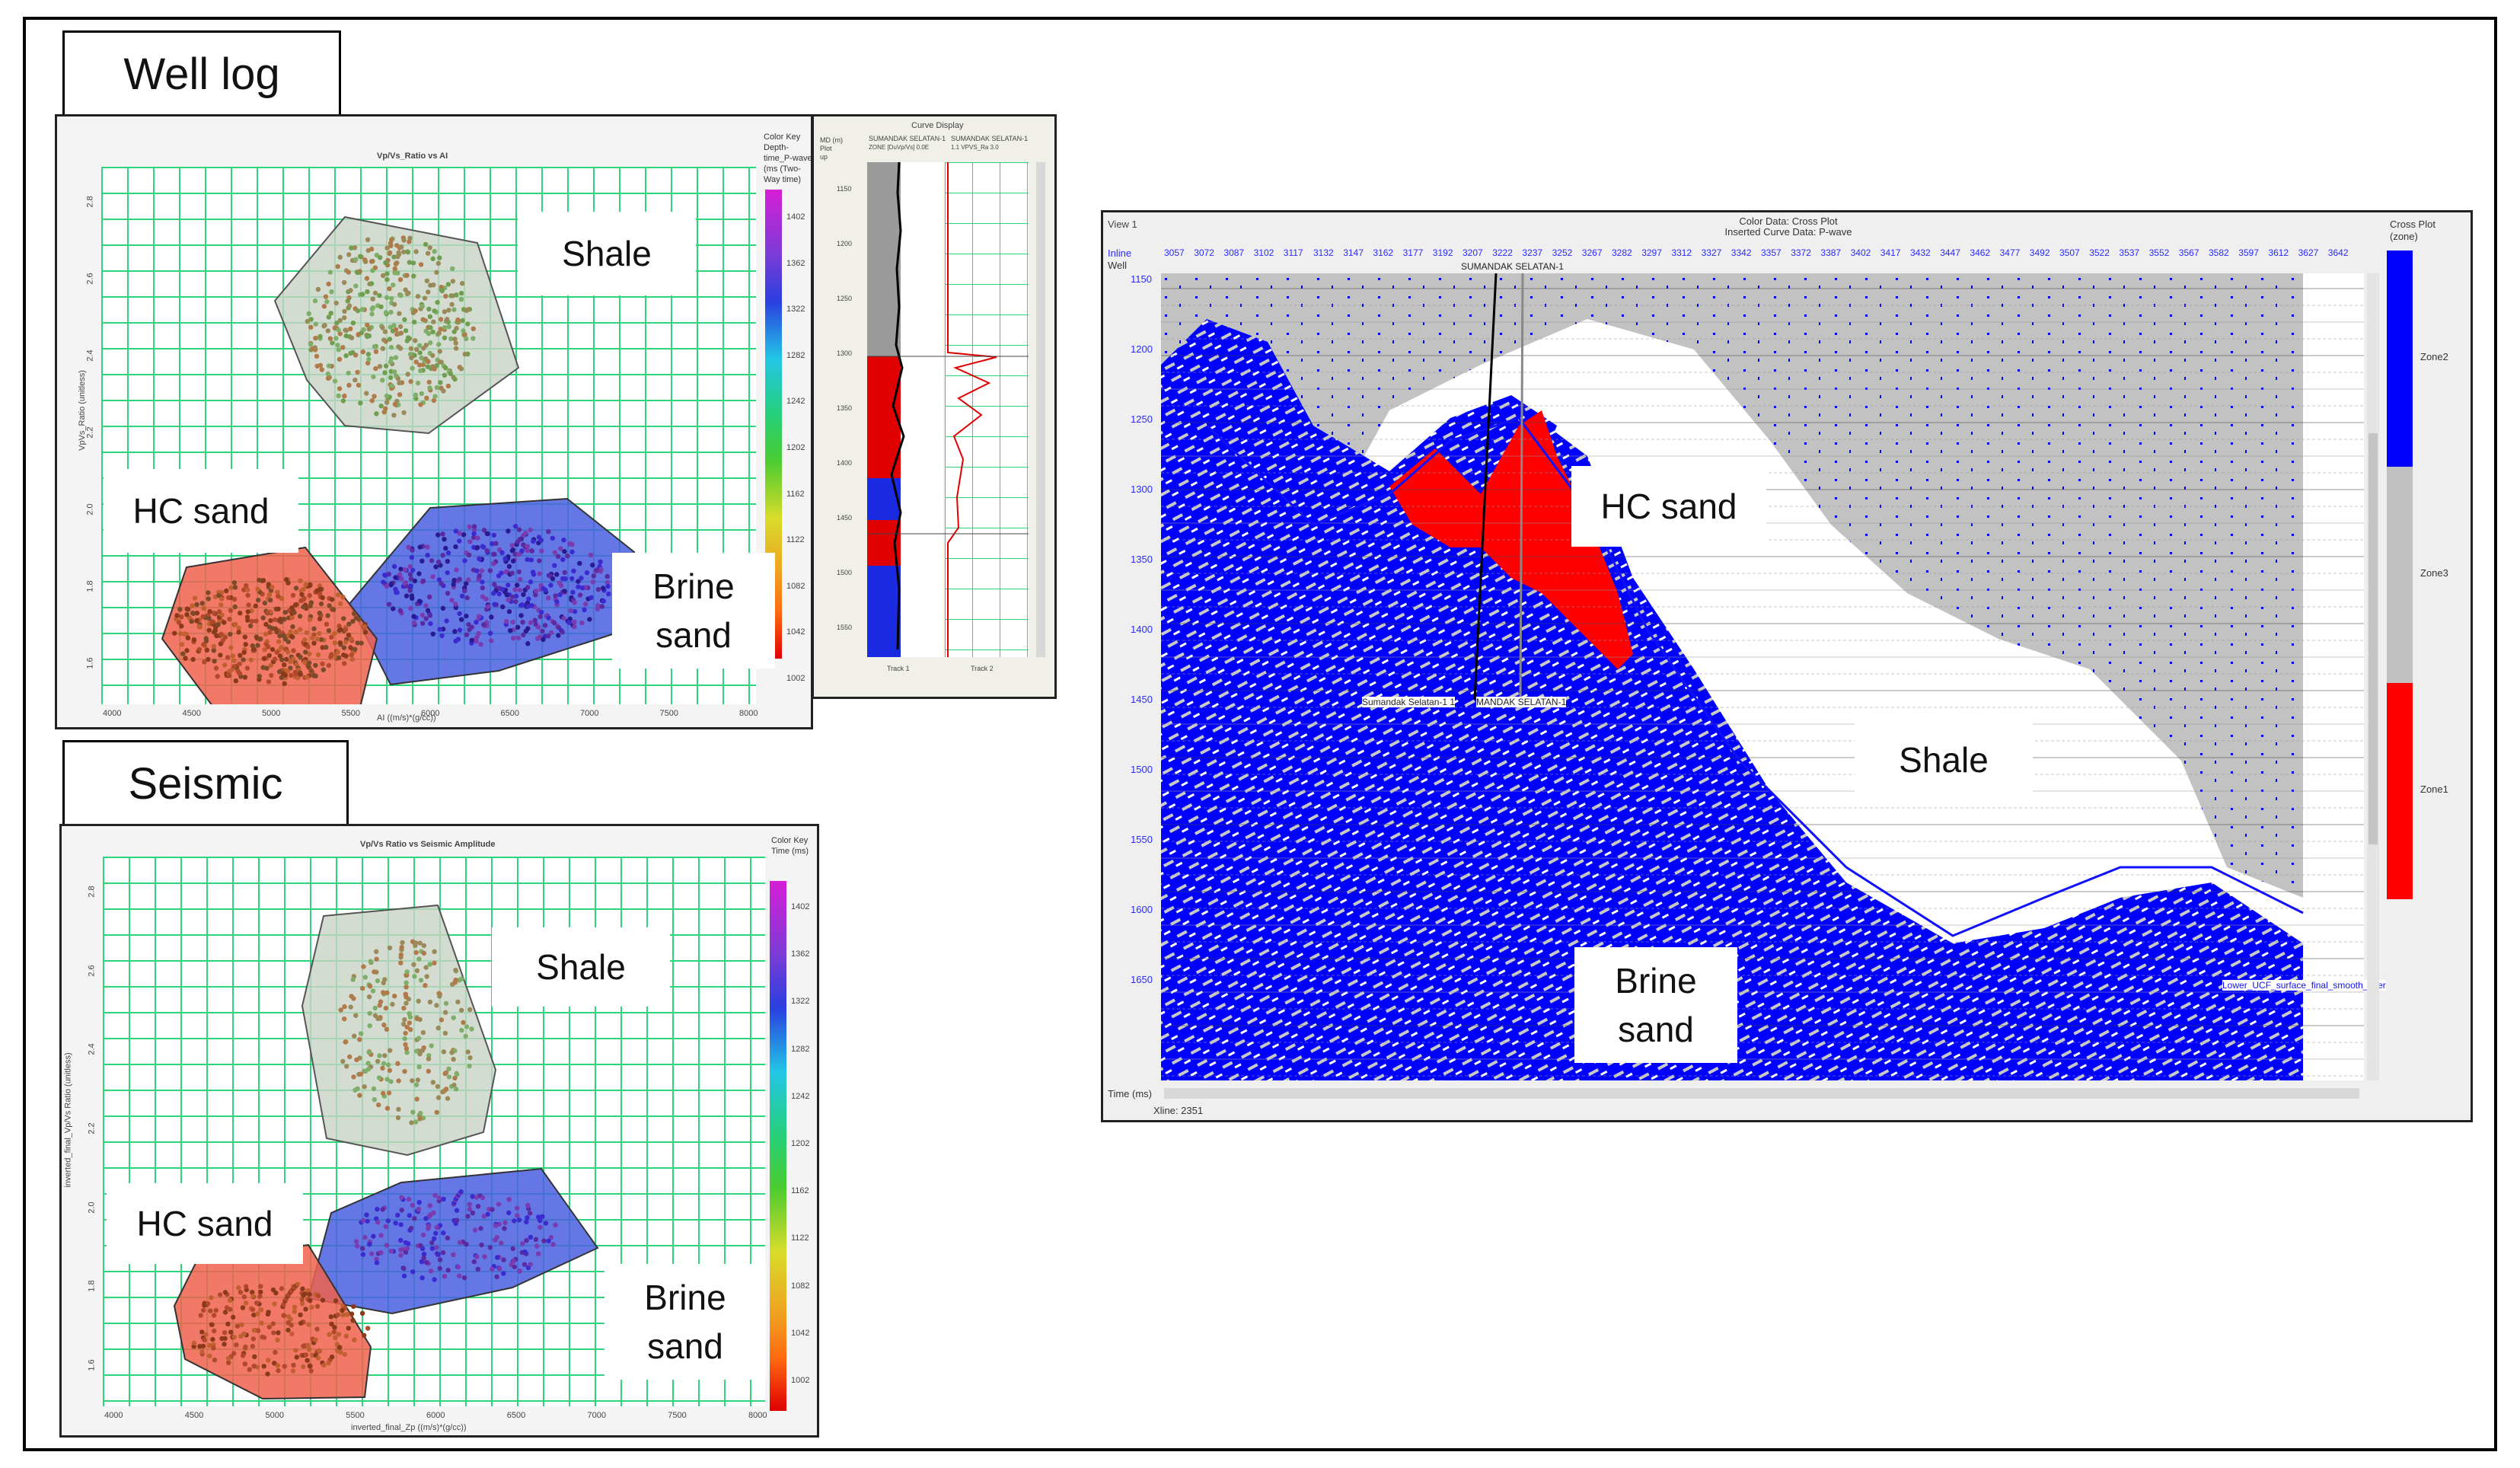  What do you see at coordinates (90, 202) in the screenshot?
I see `y-tick-label: 2.8` at bounding box center [90, 202].